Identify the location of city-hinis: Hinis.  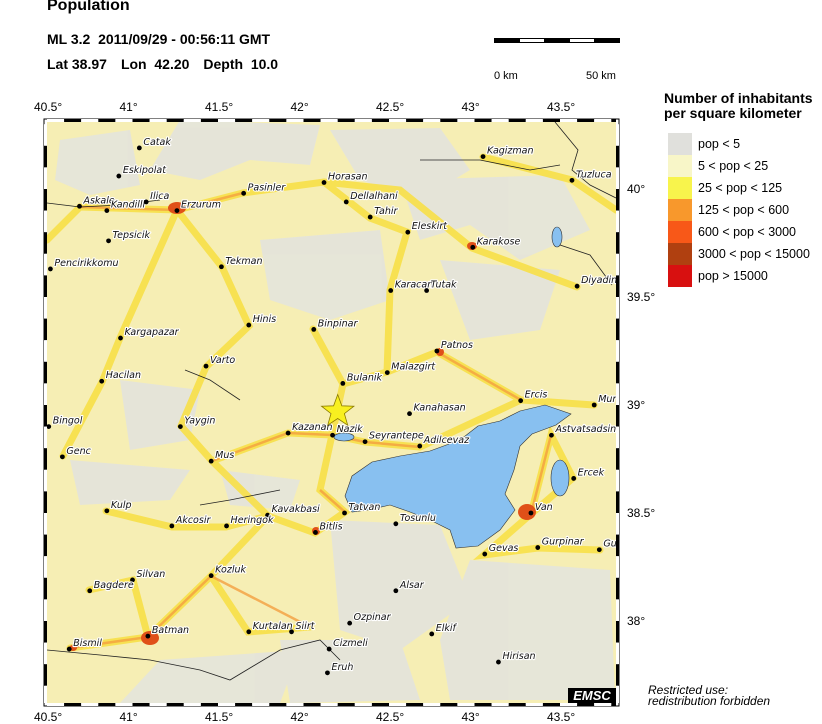
(261, 320).